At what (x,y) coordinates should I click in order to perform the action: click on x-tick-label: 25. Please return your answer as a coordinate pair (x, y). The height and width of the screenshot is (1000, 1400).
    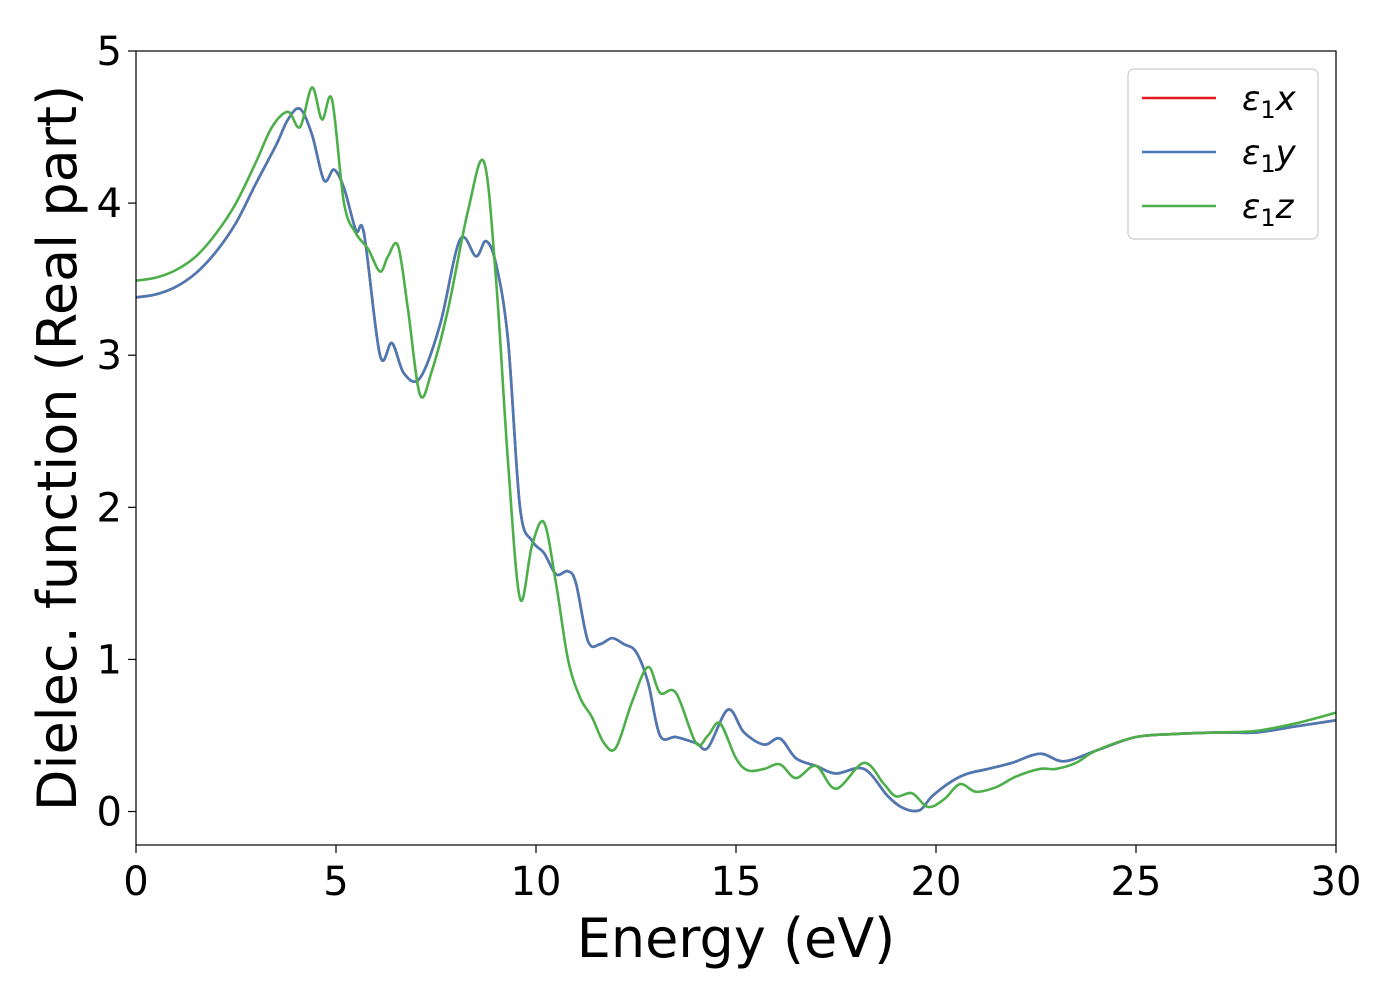
    Looking at the image, I should click on (1136, 882).